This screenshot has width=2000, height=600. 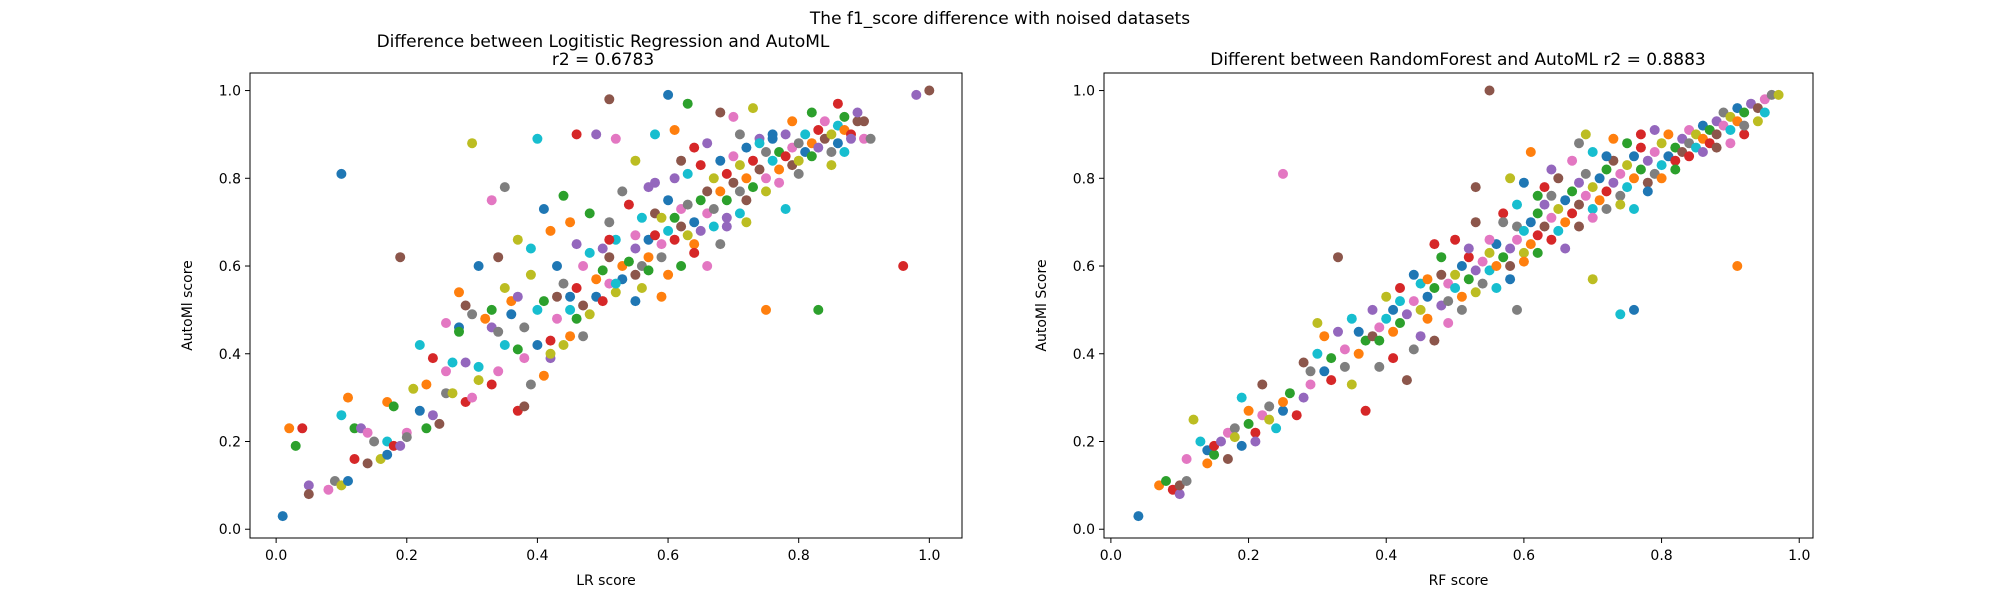 What do you see at coordinates (1248, 556) in the screenshot?
I see `right-x-tick-label: 0.2` at bounding box center [1248, 556].